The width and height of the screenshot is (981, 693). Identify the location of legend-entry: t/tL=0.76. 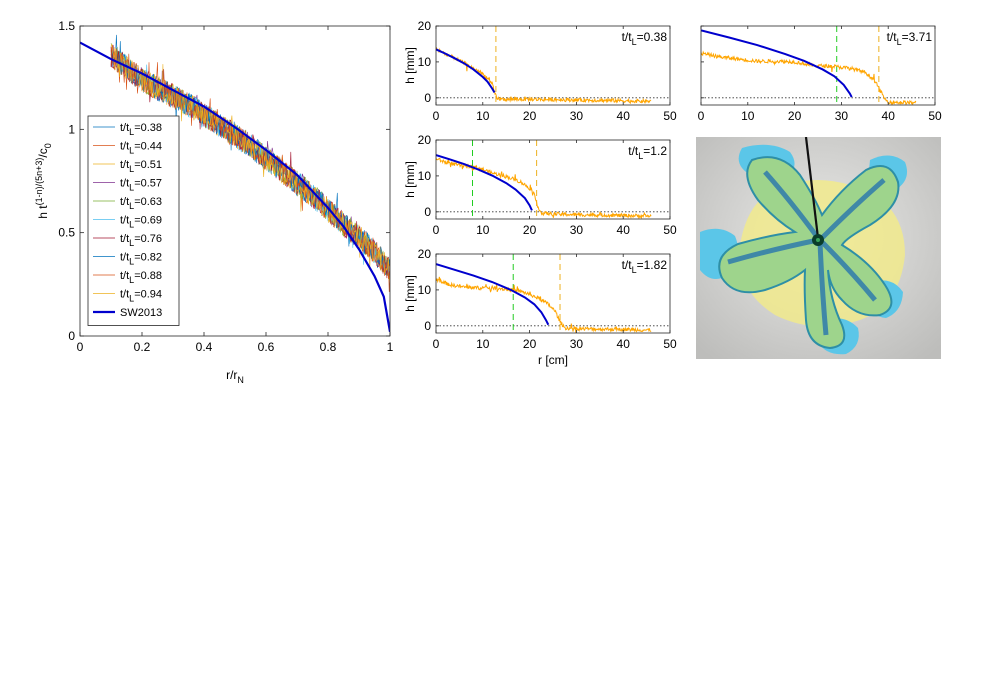
(141, 240).